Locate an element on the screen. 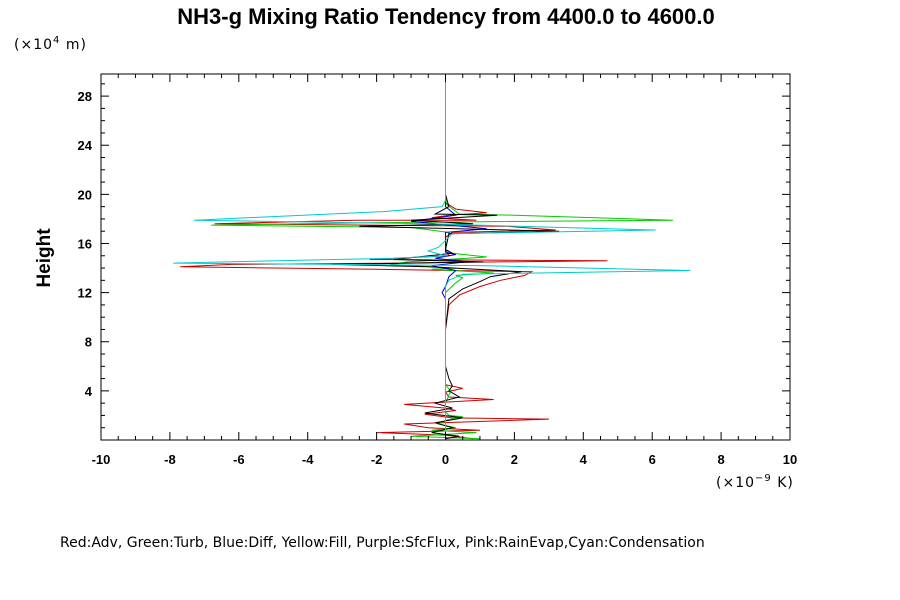  x-tick-label: 6 is located at coordinates (652, 459).